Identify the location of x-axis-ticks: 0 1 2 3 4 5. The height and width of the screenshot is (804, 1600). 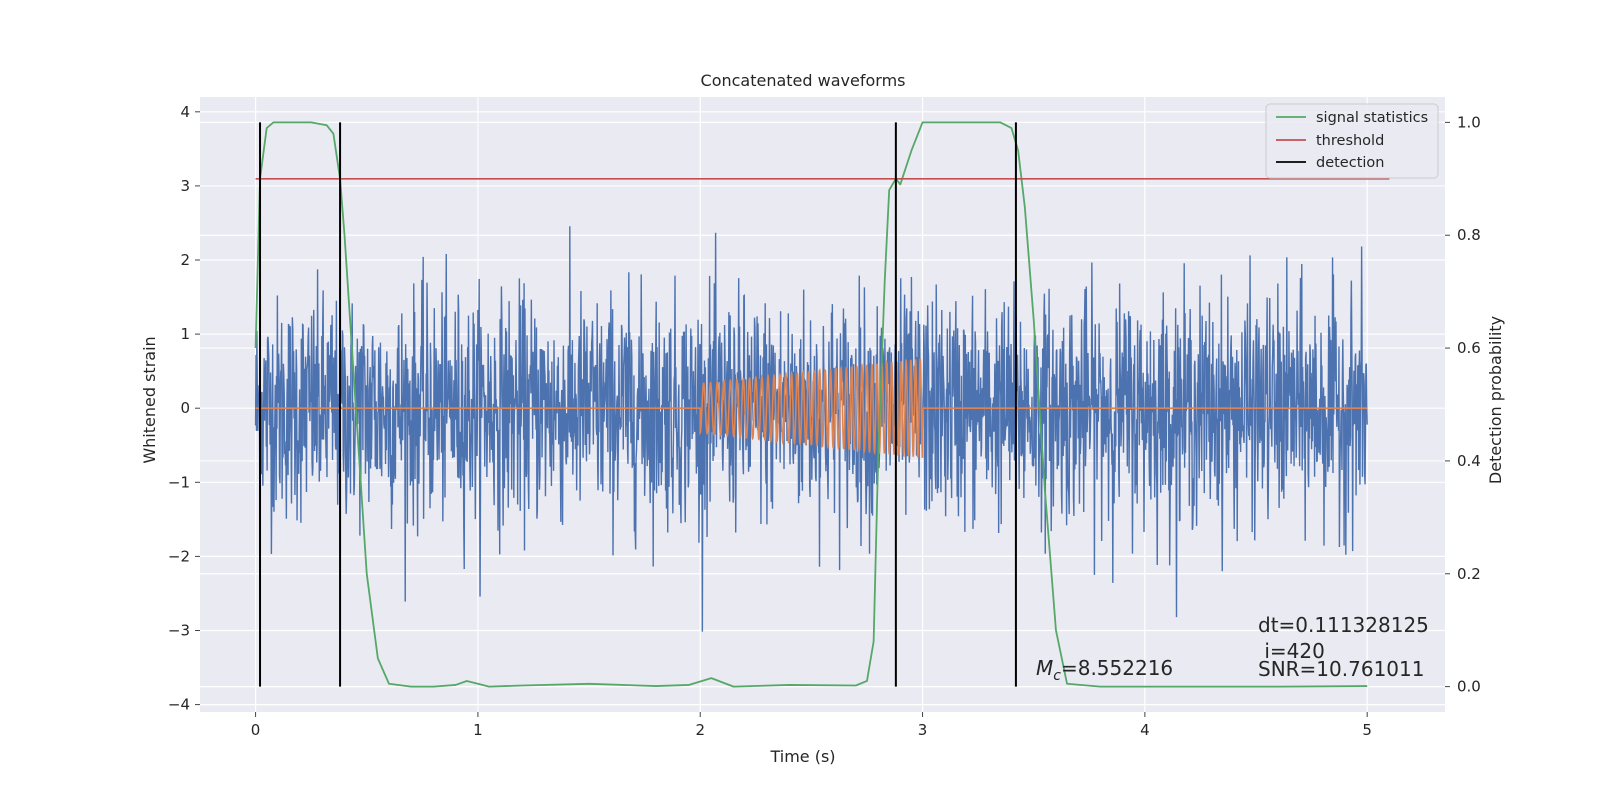
(811, 725).